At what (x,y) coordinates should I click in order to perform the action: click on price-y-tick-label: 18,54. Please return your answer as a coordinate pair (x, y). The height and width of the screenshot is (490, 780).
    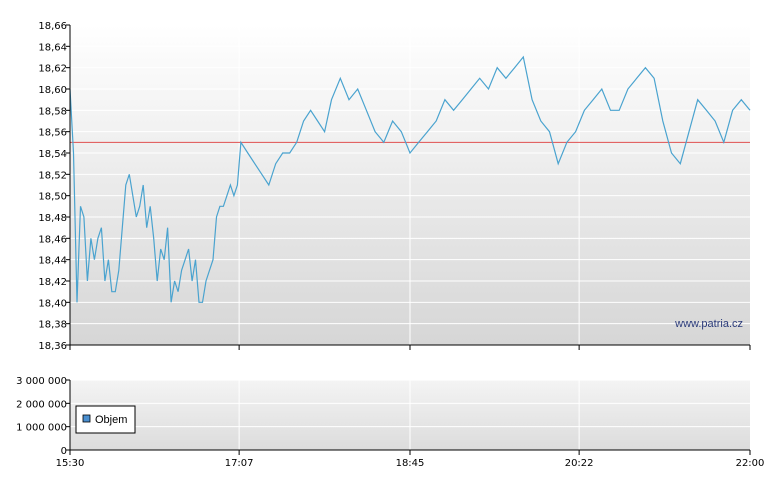
    Looking at the image, I should click on (52, 154).